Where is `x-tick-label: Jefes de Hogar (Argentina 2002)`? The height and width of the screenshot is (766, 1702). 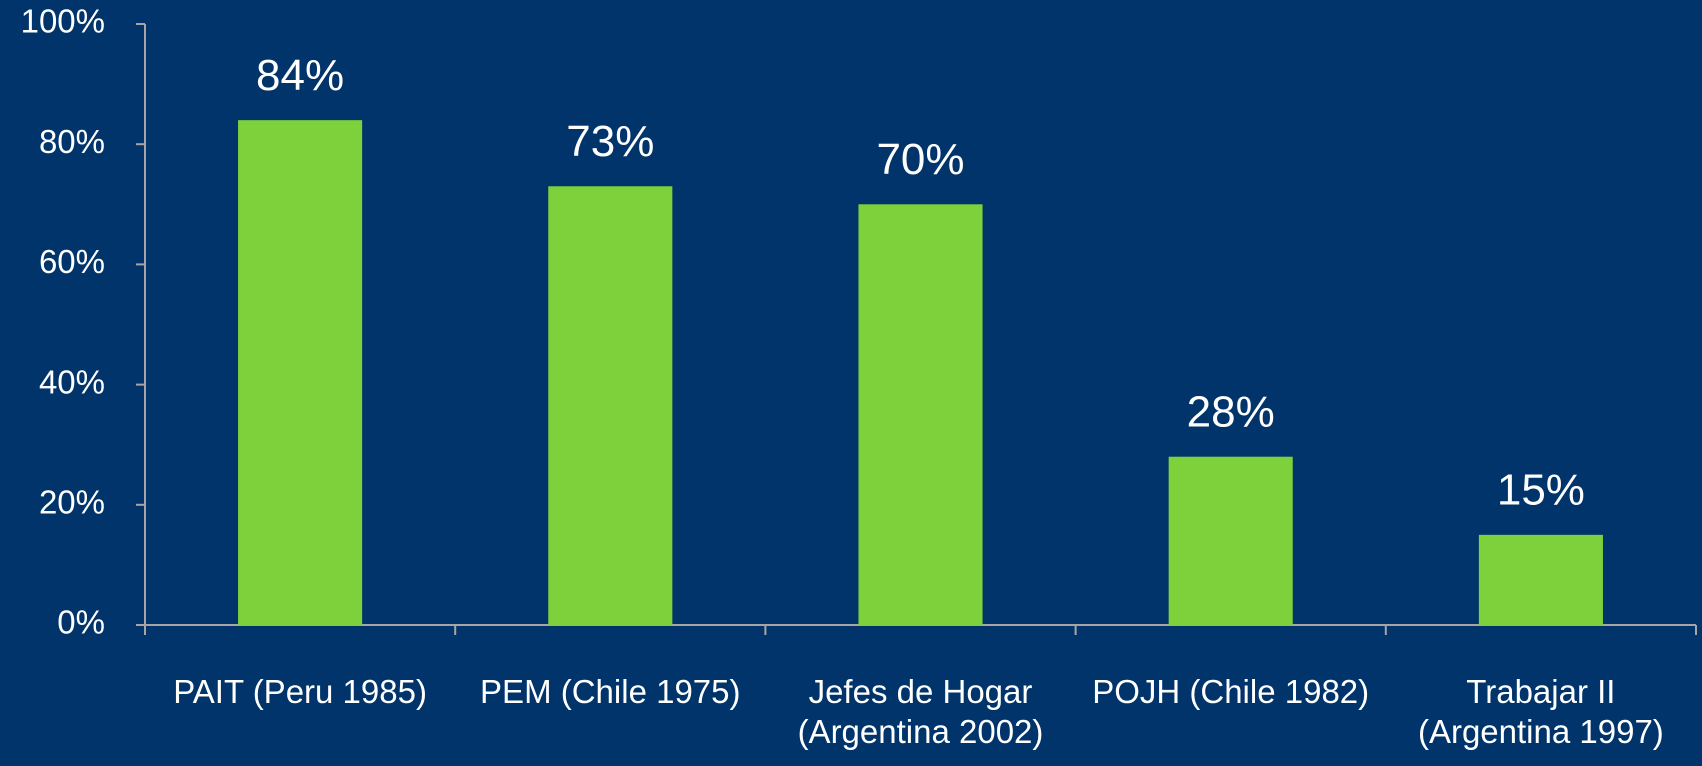
x-tick-label: Jefes de Hogar (Argentina 2002) is located at coordinates (920, 711).